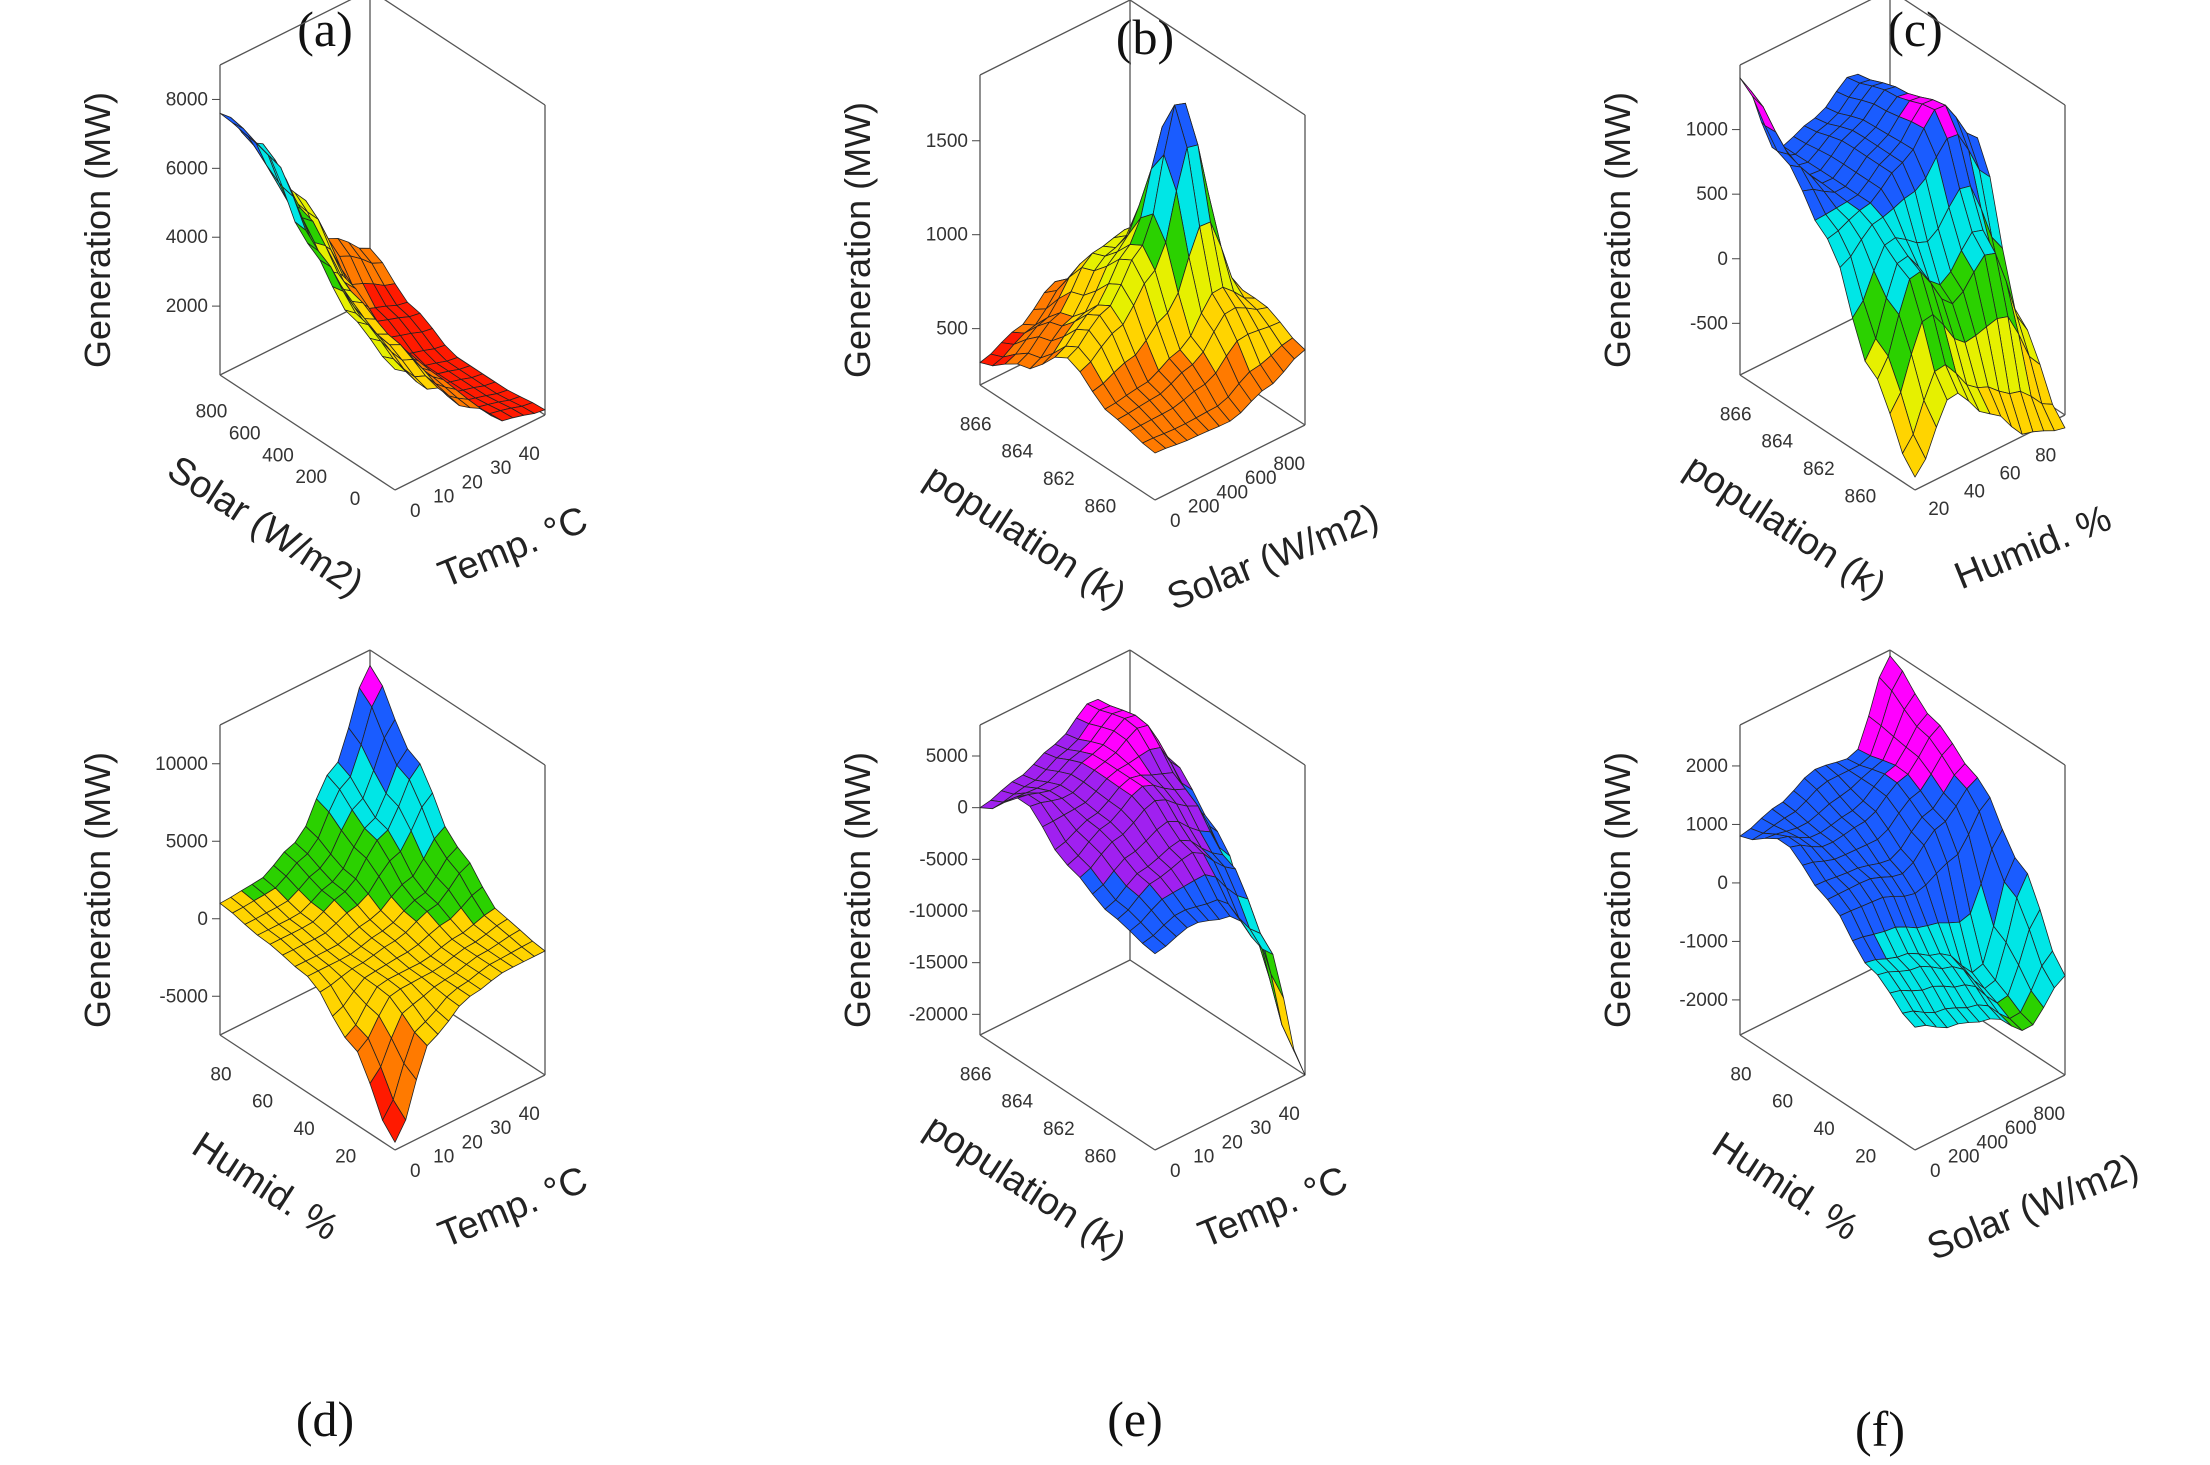 Image resolution: width=2210 pixels, height=1465 pixels. I want to click on y-tick-label: 0, so click(355, 499).